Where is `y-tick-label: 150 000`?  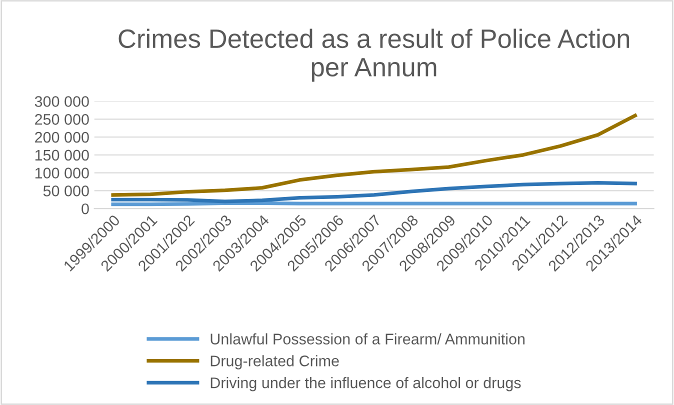 y-tick-label: 150 000 is located at coordinates (62, 155).